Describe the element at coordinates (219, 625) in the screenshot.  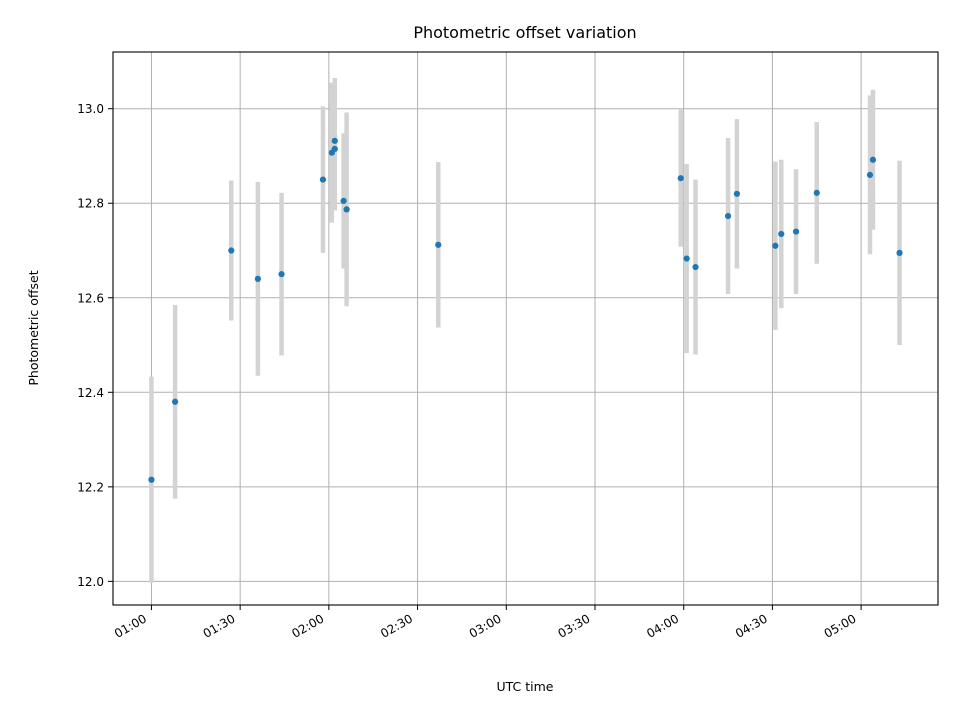
I see `x-tick-label: 01:30` at that location.